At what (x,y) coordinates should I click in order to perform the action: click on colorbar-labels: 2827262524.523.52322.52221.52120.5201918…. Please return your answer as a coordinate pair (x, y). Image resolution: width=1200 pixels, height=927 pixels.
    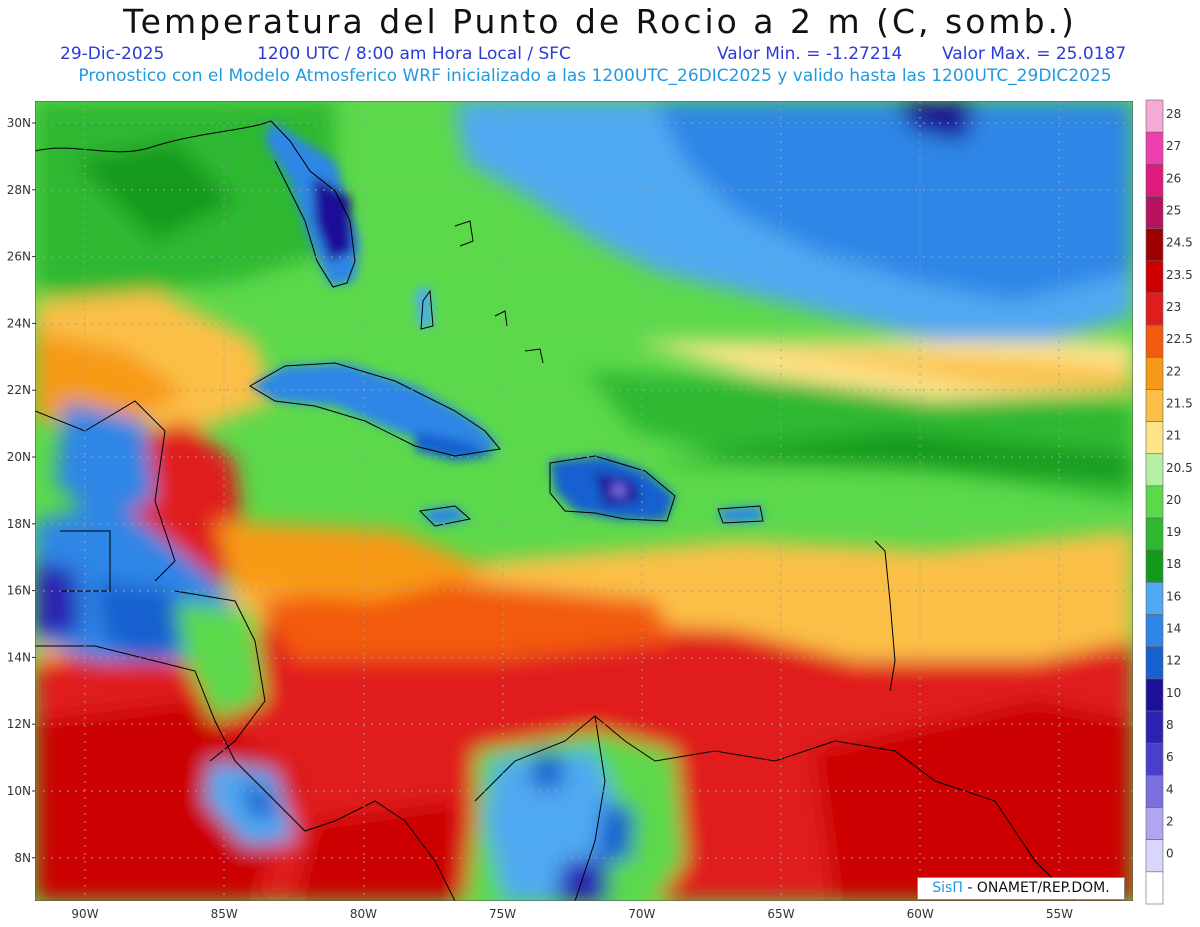
    Looking at the image, I should click on (1179, 484).